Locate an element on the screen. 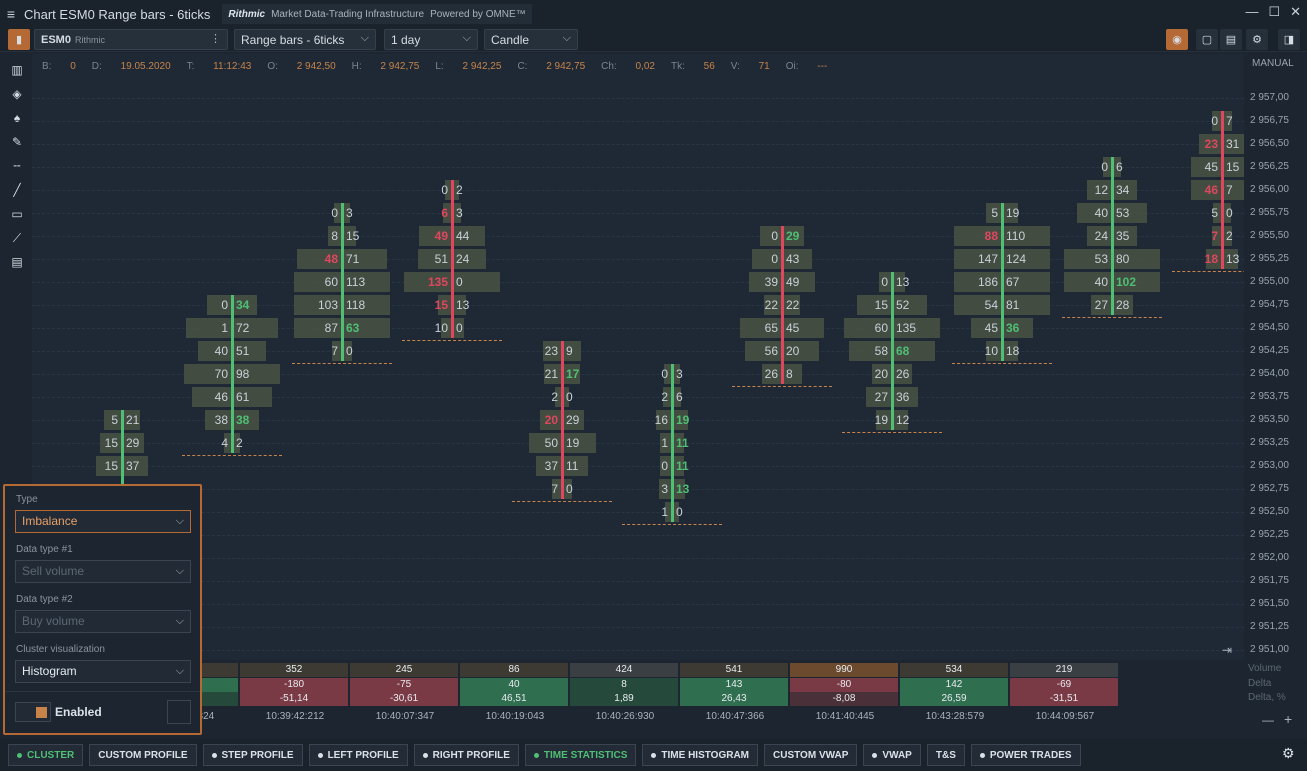 The width and height of the screenshot is (1307, 771). aggregation-select: Range bars - 6ticks ⌵ is located at coordinates (305, 39).